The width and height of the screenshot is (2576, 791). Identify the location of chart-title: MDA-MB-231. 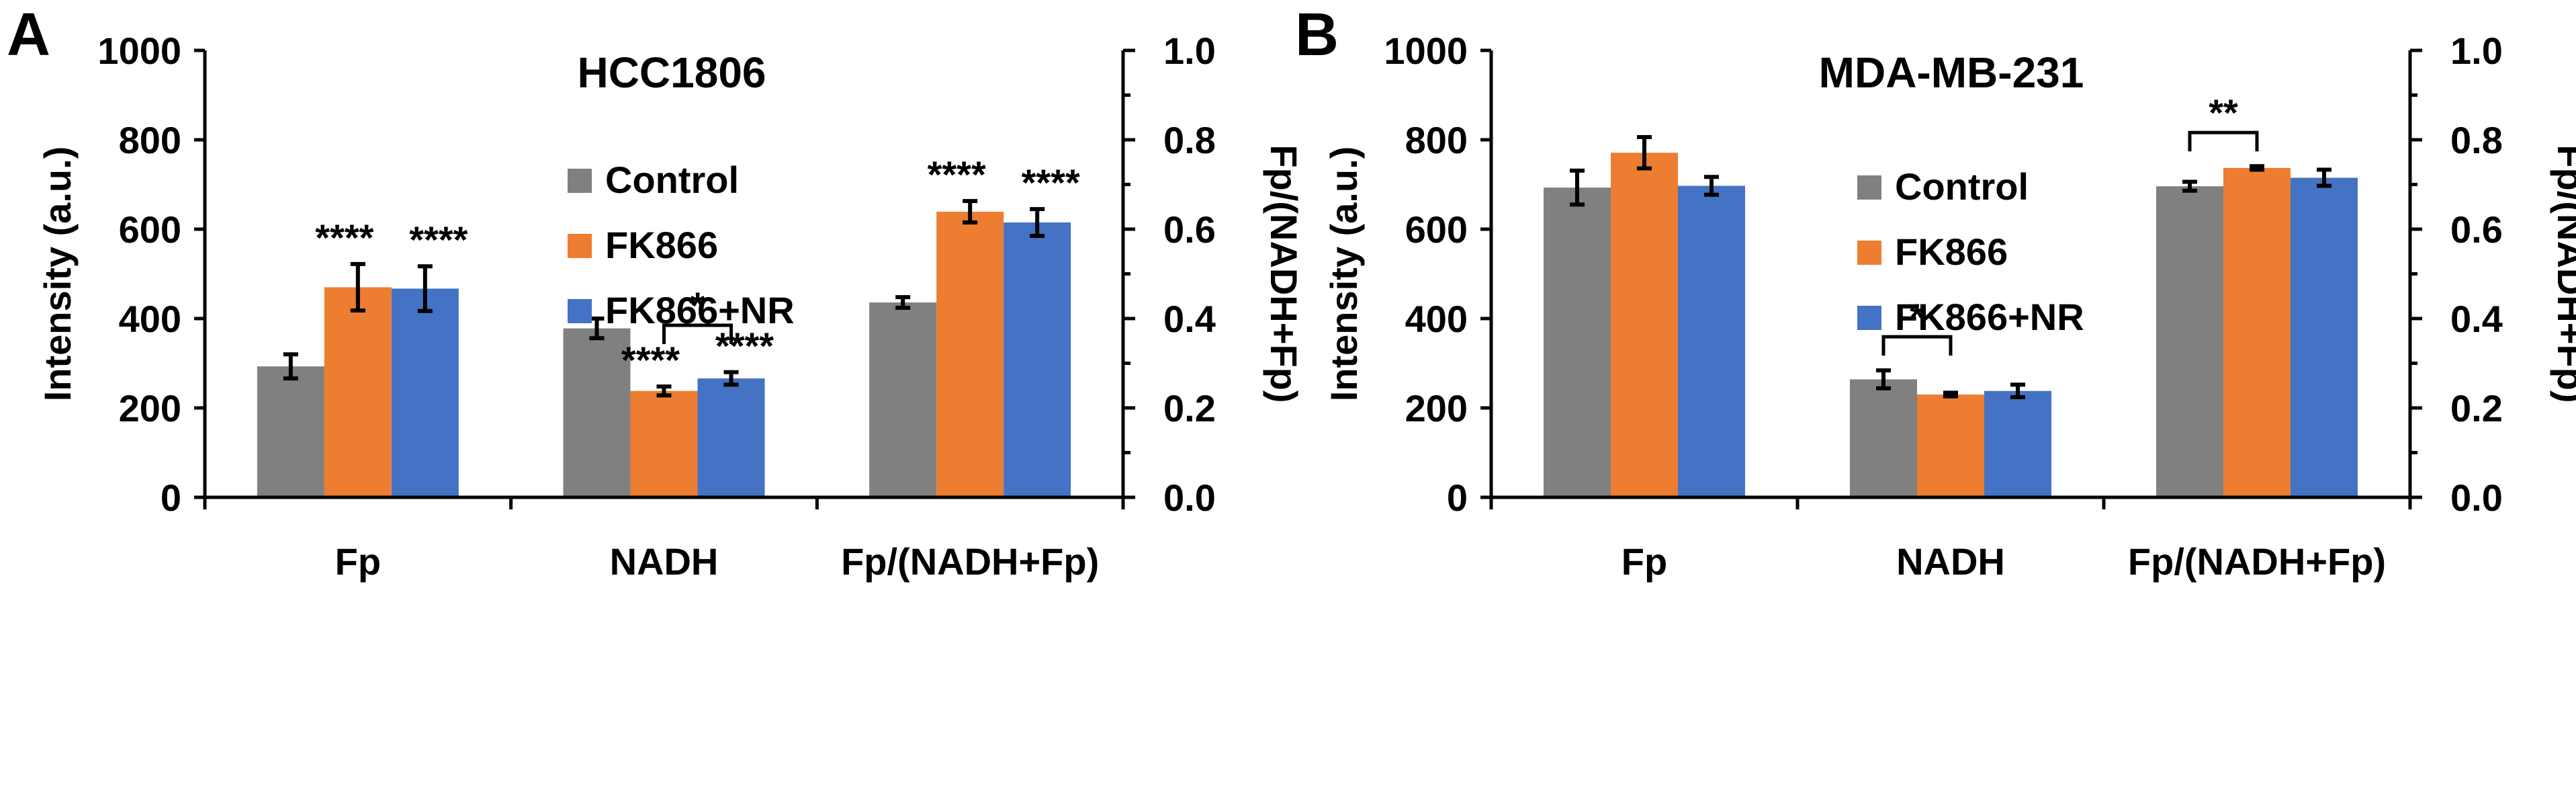
(1952, 73).